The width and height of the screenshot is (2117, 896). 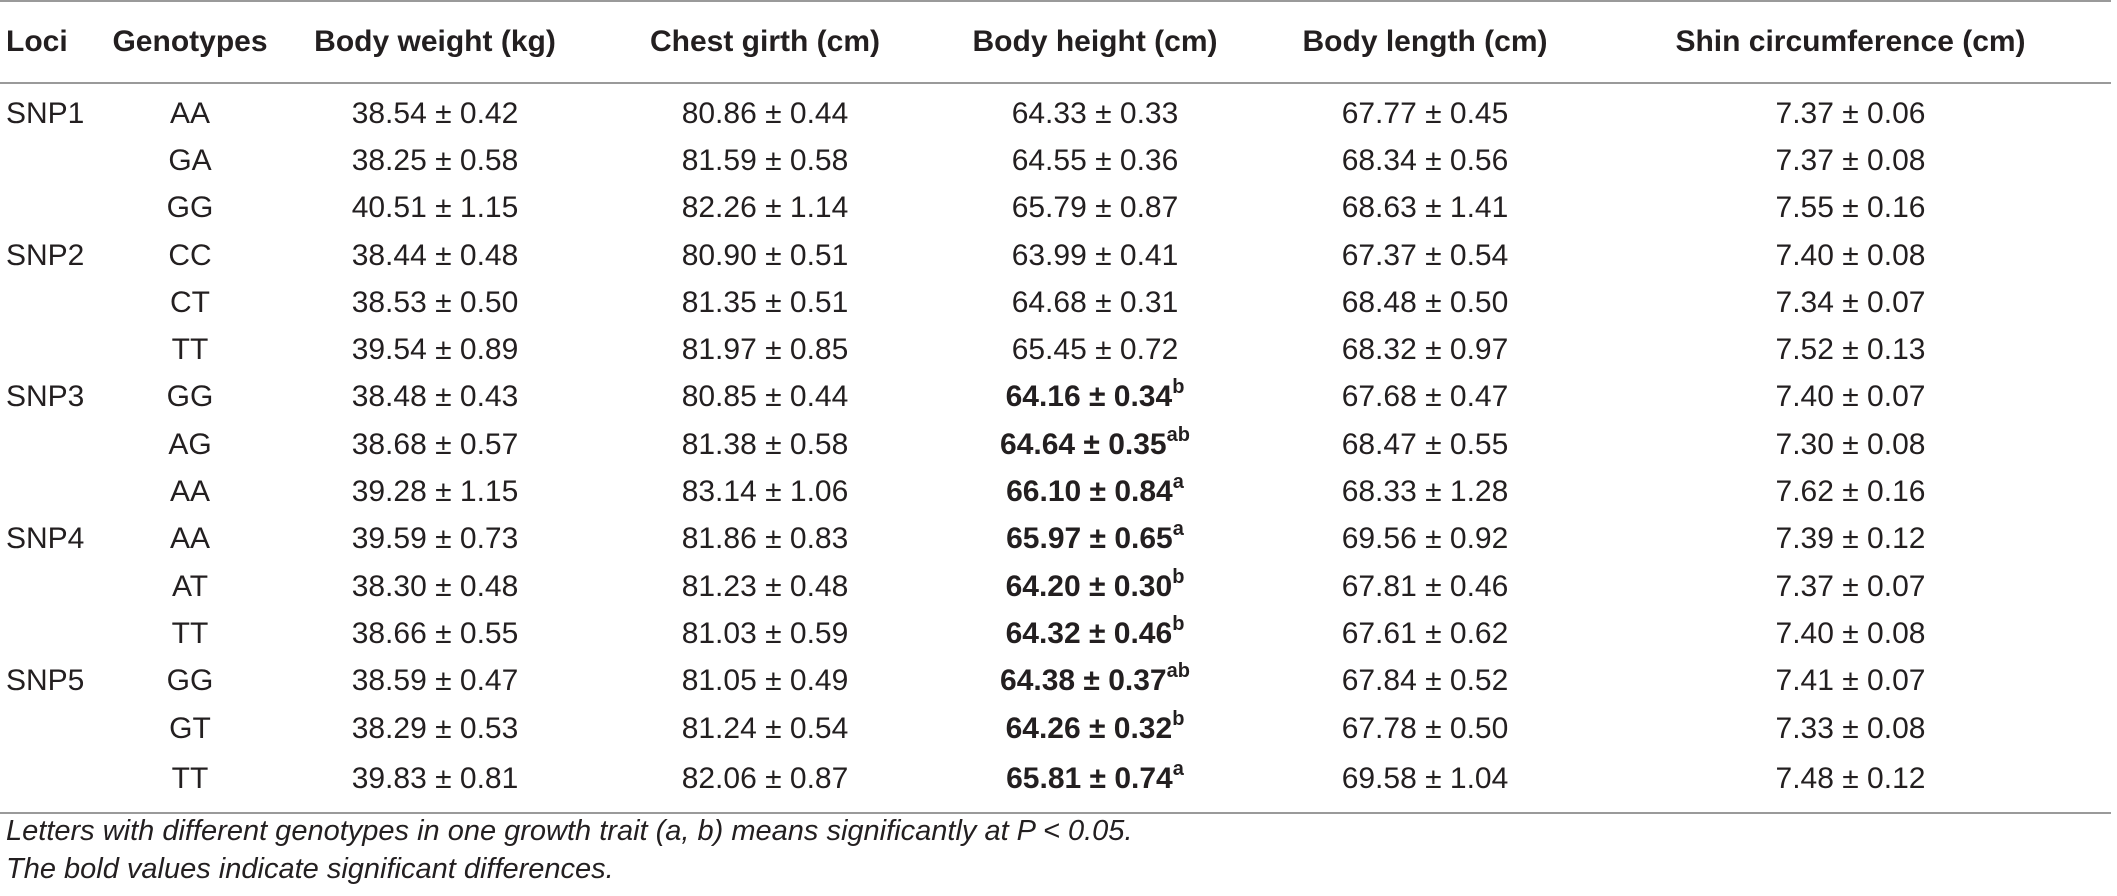 What do you see at coordinates (1425, 633) in the screenshot?
I see `cell-body-length: 67.61 ± 0.62` at bounding box center [1425, 633].